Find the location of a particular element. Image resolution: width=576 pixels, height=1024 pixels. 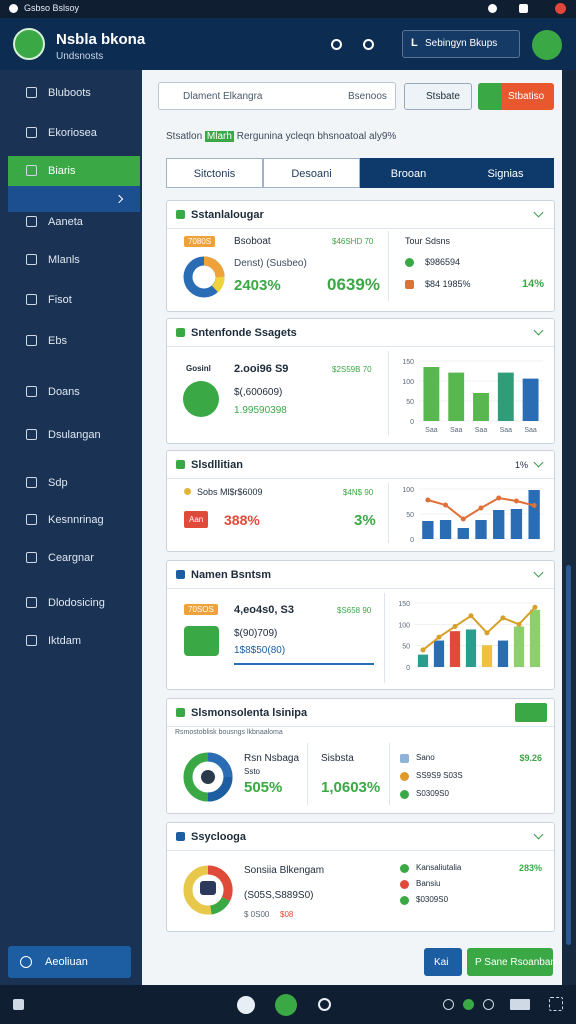

y-tick-label: 50 is located at coordinates (410, 515).